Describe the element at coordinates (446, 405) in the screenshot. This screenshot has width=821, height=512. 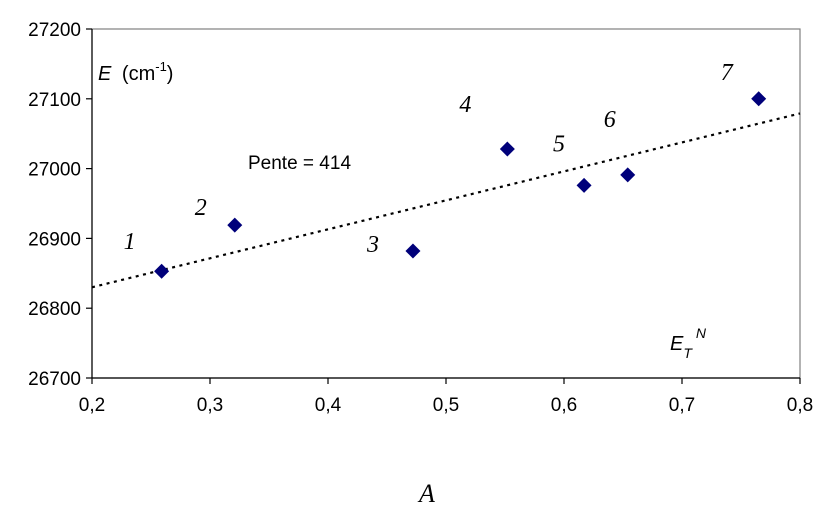
I see `x-tick-label: 0,5` at that location.